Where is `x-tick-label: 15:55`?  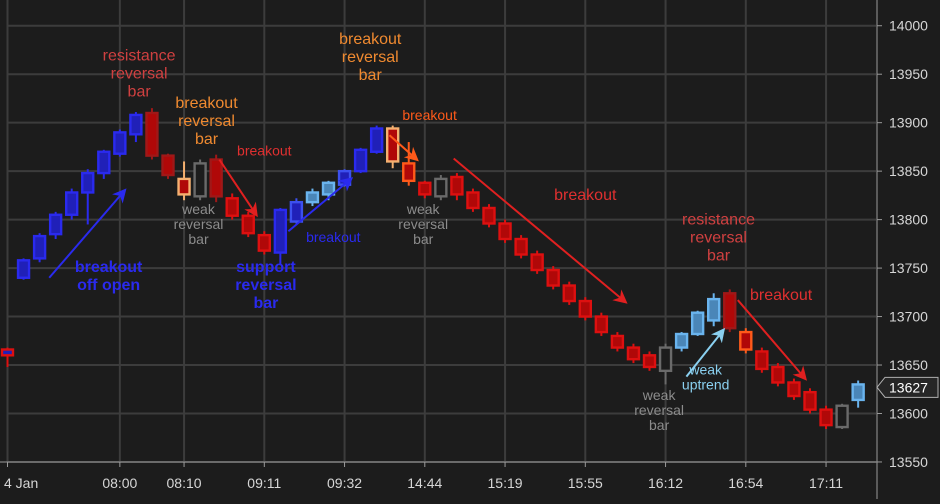 x-tick-label: 15:55 is located at coordinates (585, 483).